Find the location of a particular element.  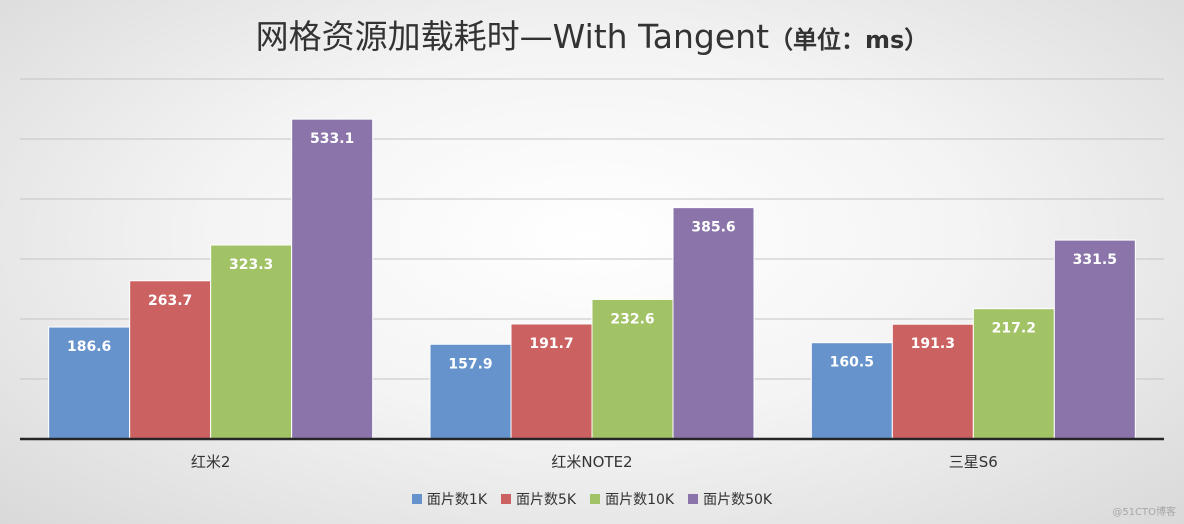

data-label: 323.3 is located at coordinates (251, 265).